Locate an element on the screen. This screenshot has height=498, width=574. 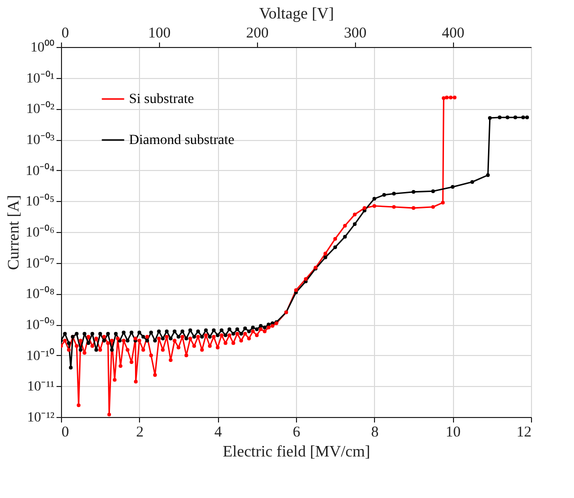
x-tick-label: 12 is located at coordinates (524, 432).